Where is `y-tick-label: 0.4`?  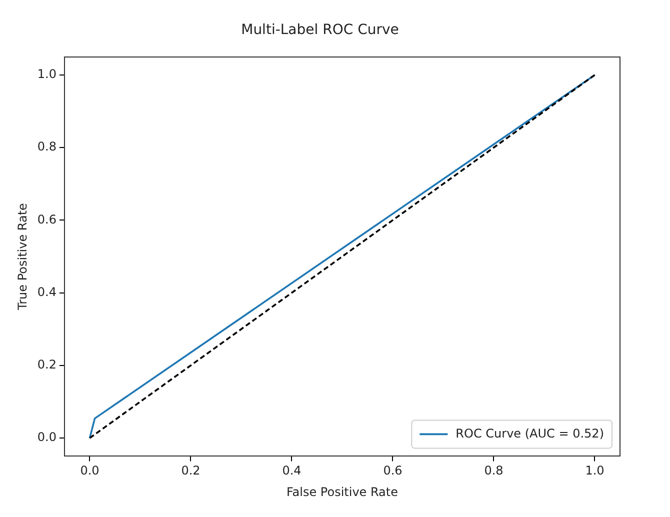 y-tick-label: 0.4 is located at coordinates (46, 291).